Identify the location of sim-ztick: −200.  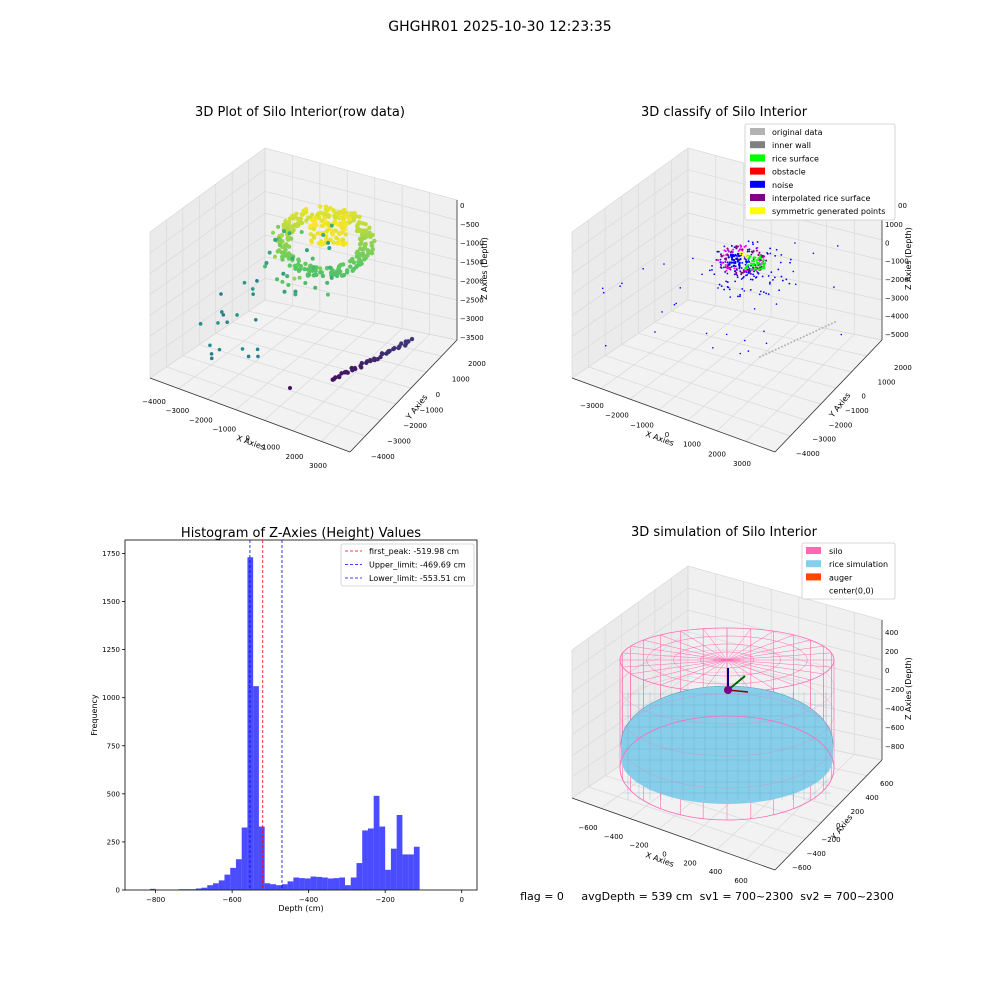
(894, 690).